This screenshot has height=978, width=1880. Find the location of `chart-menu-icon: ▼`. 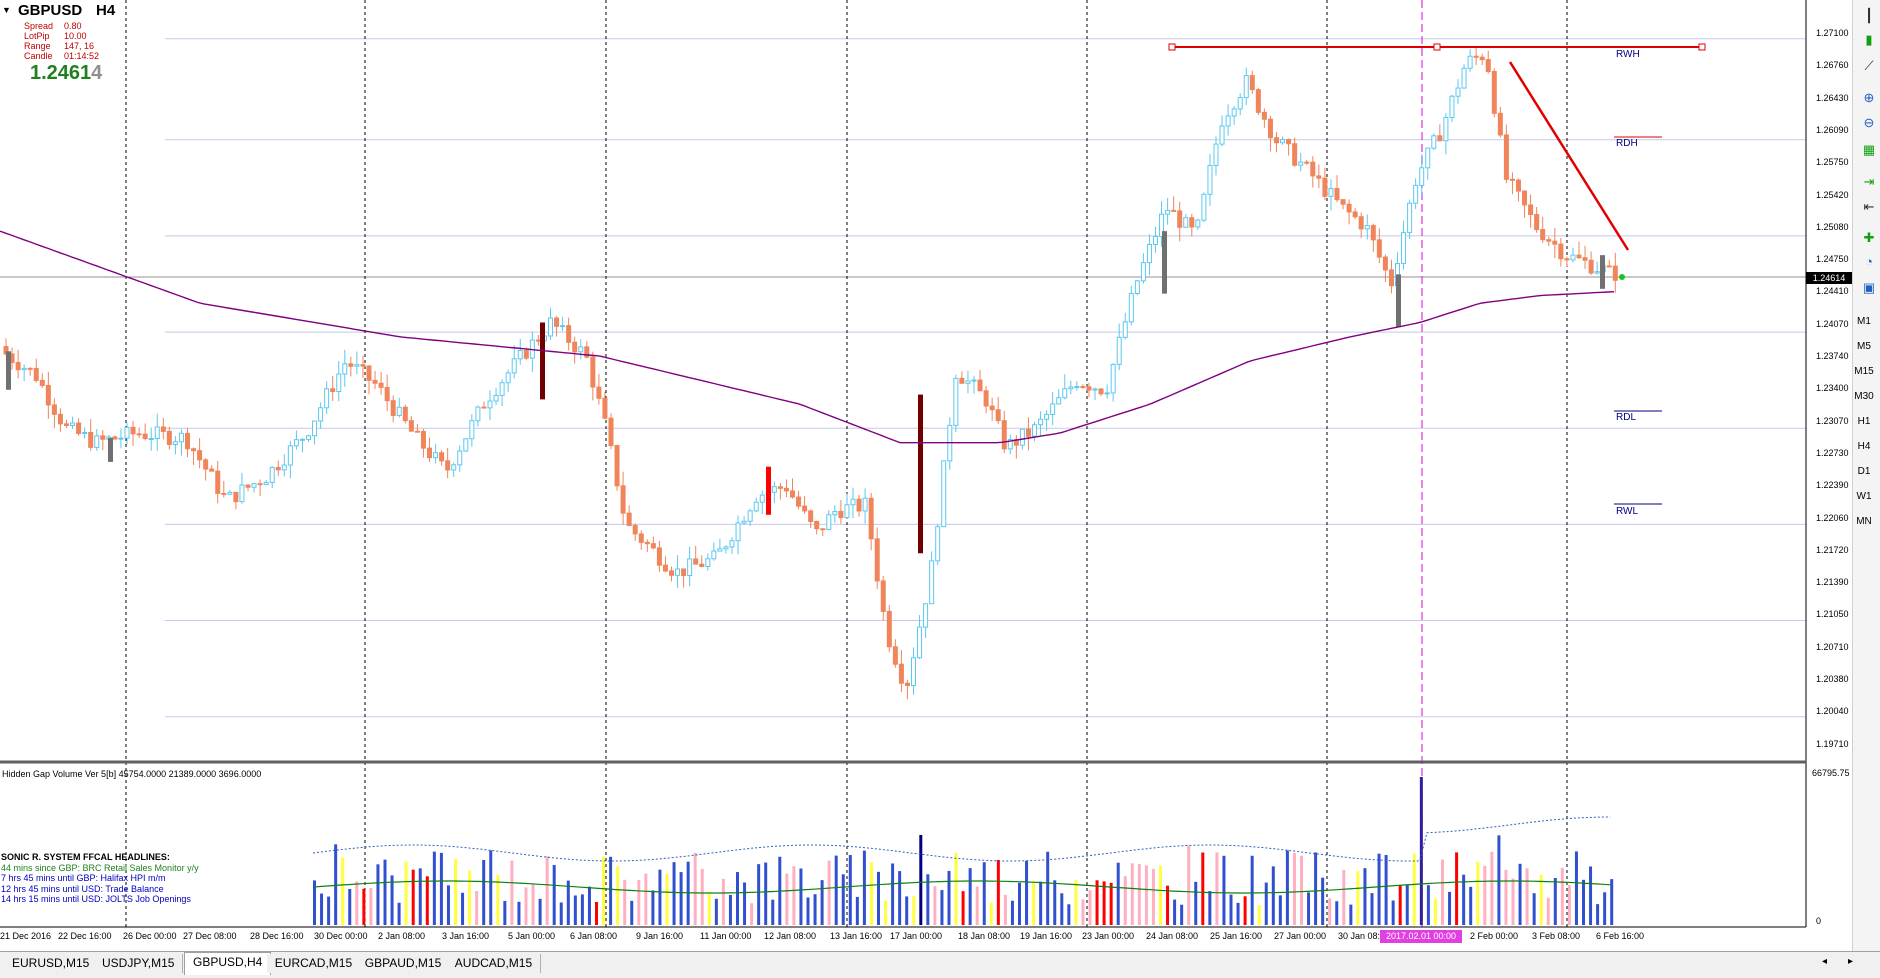

chart-menu-icon: ▼ is located at coordinates (6, 10).